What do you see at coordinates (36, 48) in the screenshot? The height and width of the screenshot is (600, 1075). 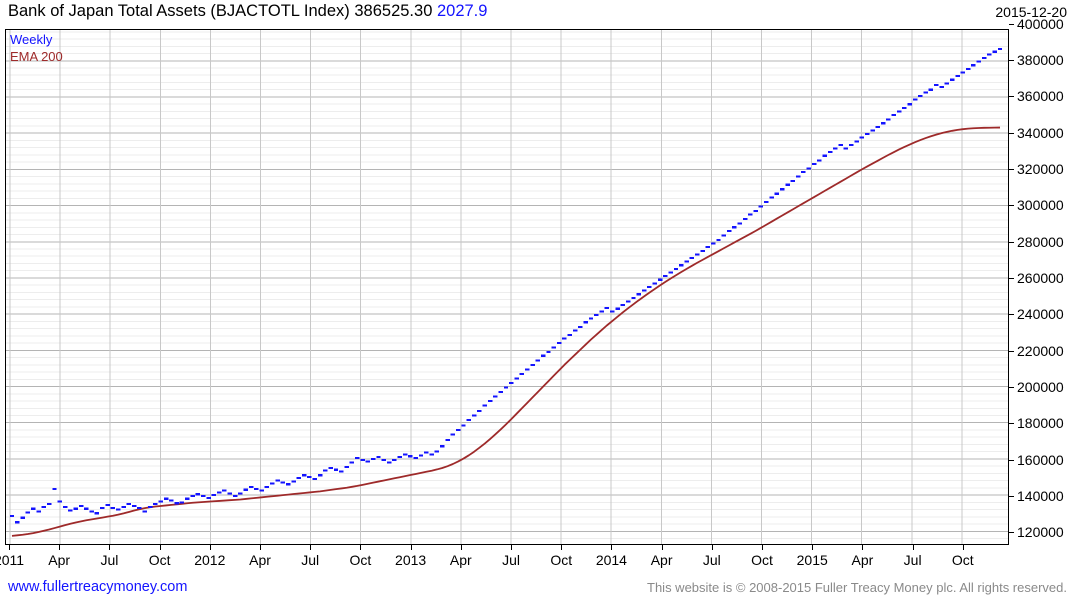 I see `chart-legend: Weekly EMA 200` at bounding box center [36, 48].